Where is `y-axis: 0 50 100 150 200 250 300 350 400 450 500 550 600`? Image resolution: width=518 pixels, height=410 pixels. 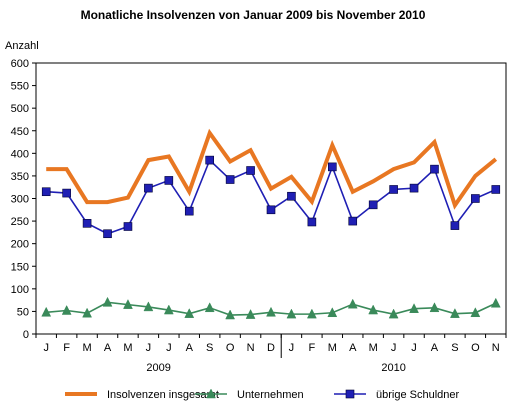
y-axis: 0 50 100 150 200 250 300 350 400 450 500 550 600 is located at coordinates (23, 199).